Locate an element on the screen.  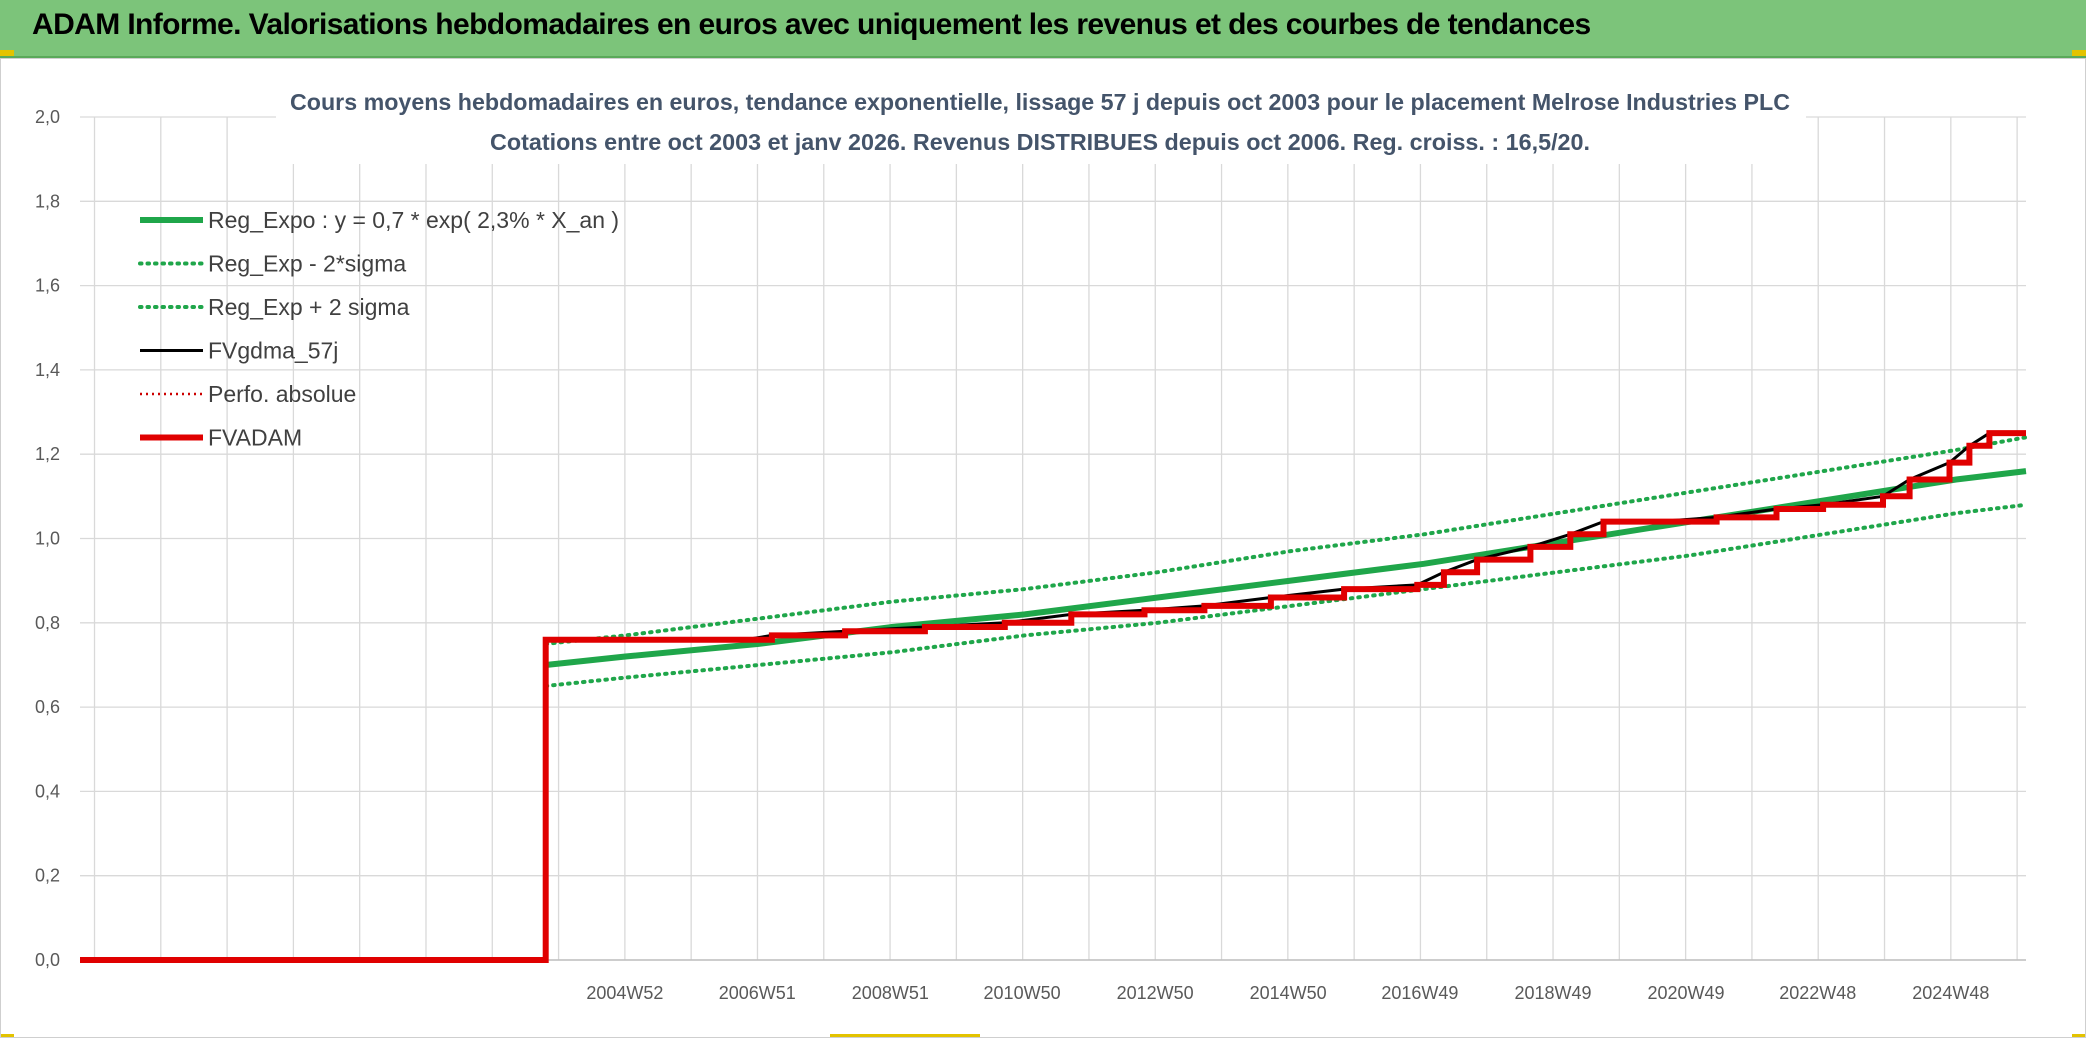
y-tick-label: 1,2 is located at coordinates (47, 454).